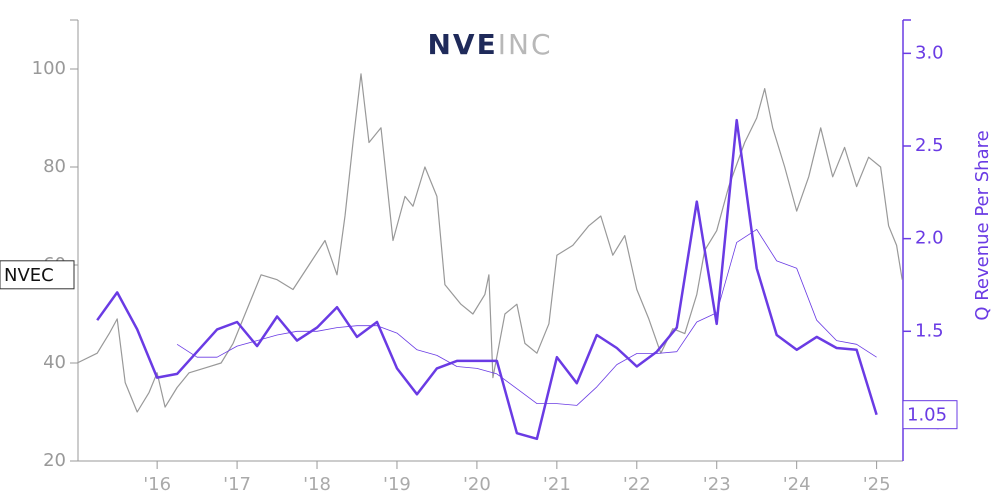 The width and height of the screenshot is (1000, 500). I want to click on x-tick-label: '21, so click(557, 484).